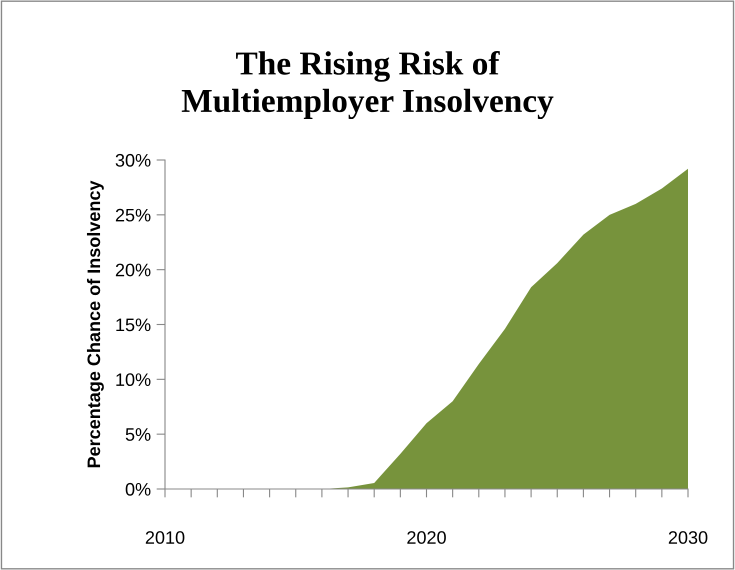 This screenshot has width=735, height=570. Describe the element at coordinates (133, 215) in the screenshot. I see `y-tick-label: 25%` at that location.